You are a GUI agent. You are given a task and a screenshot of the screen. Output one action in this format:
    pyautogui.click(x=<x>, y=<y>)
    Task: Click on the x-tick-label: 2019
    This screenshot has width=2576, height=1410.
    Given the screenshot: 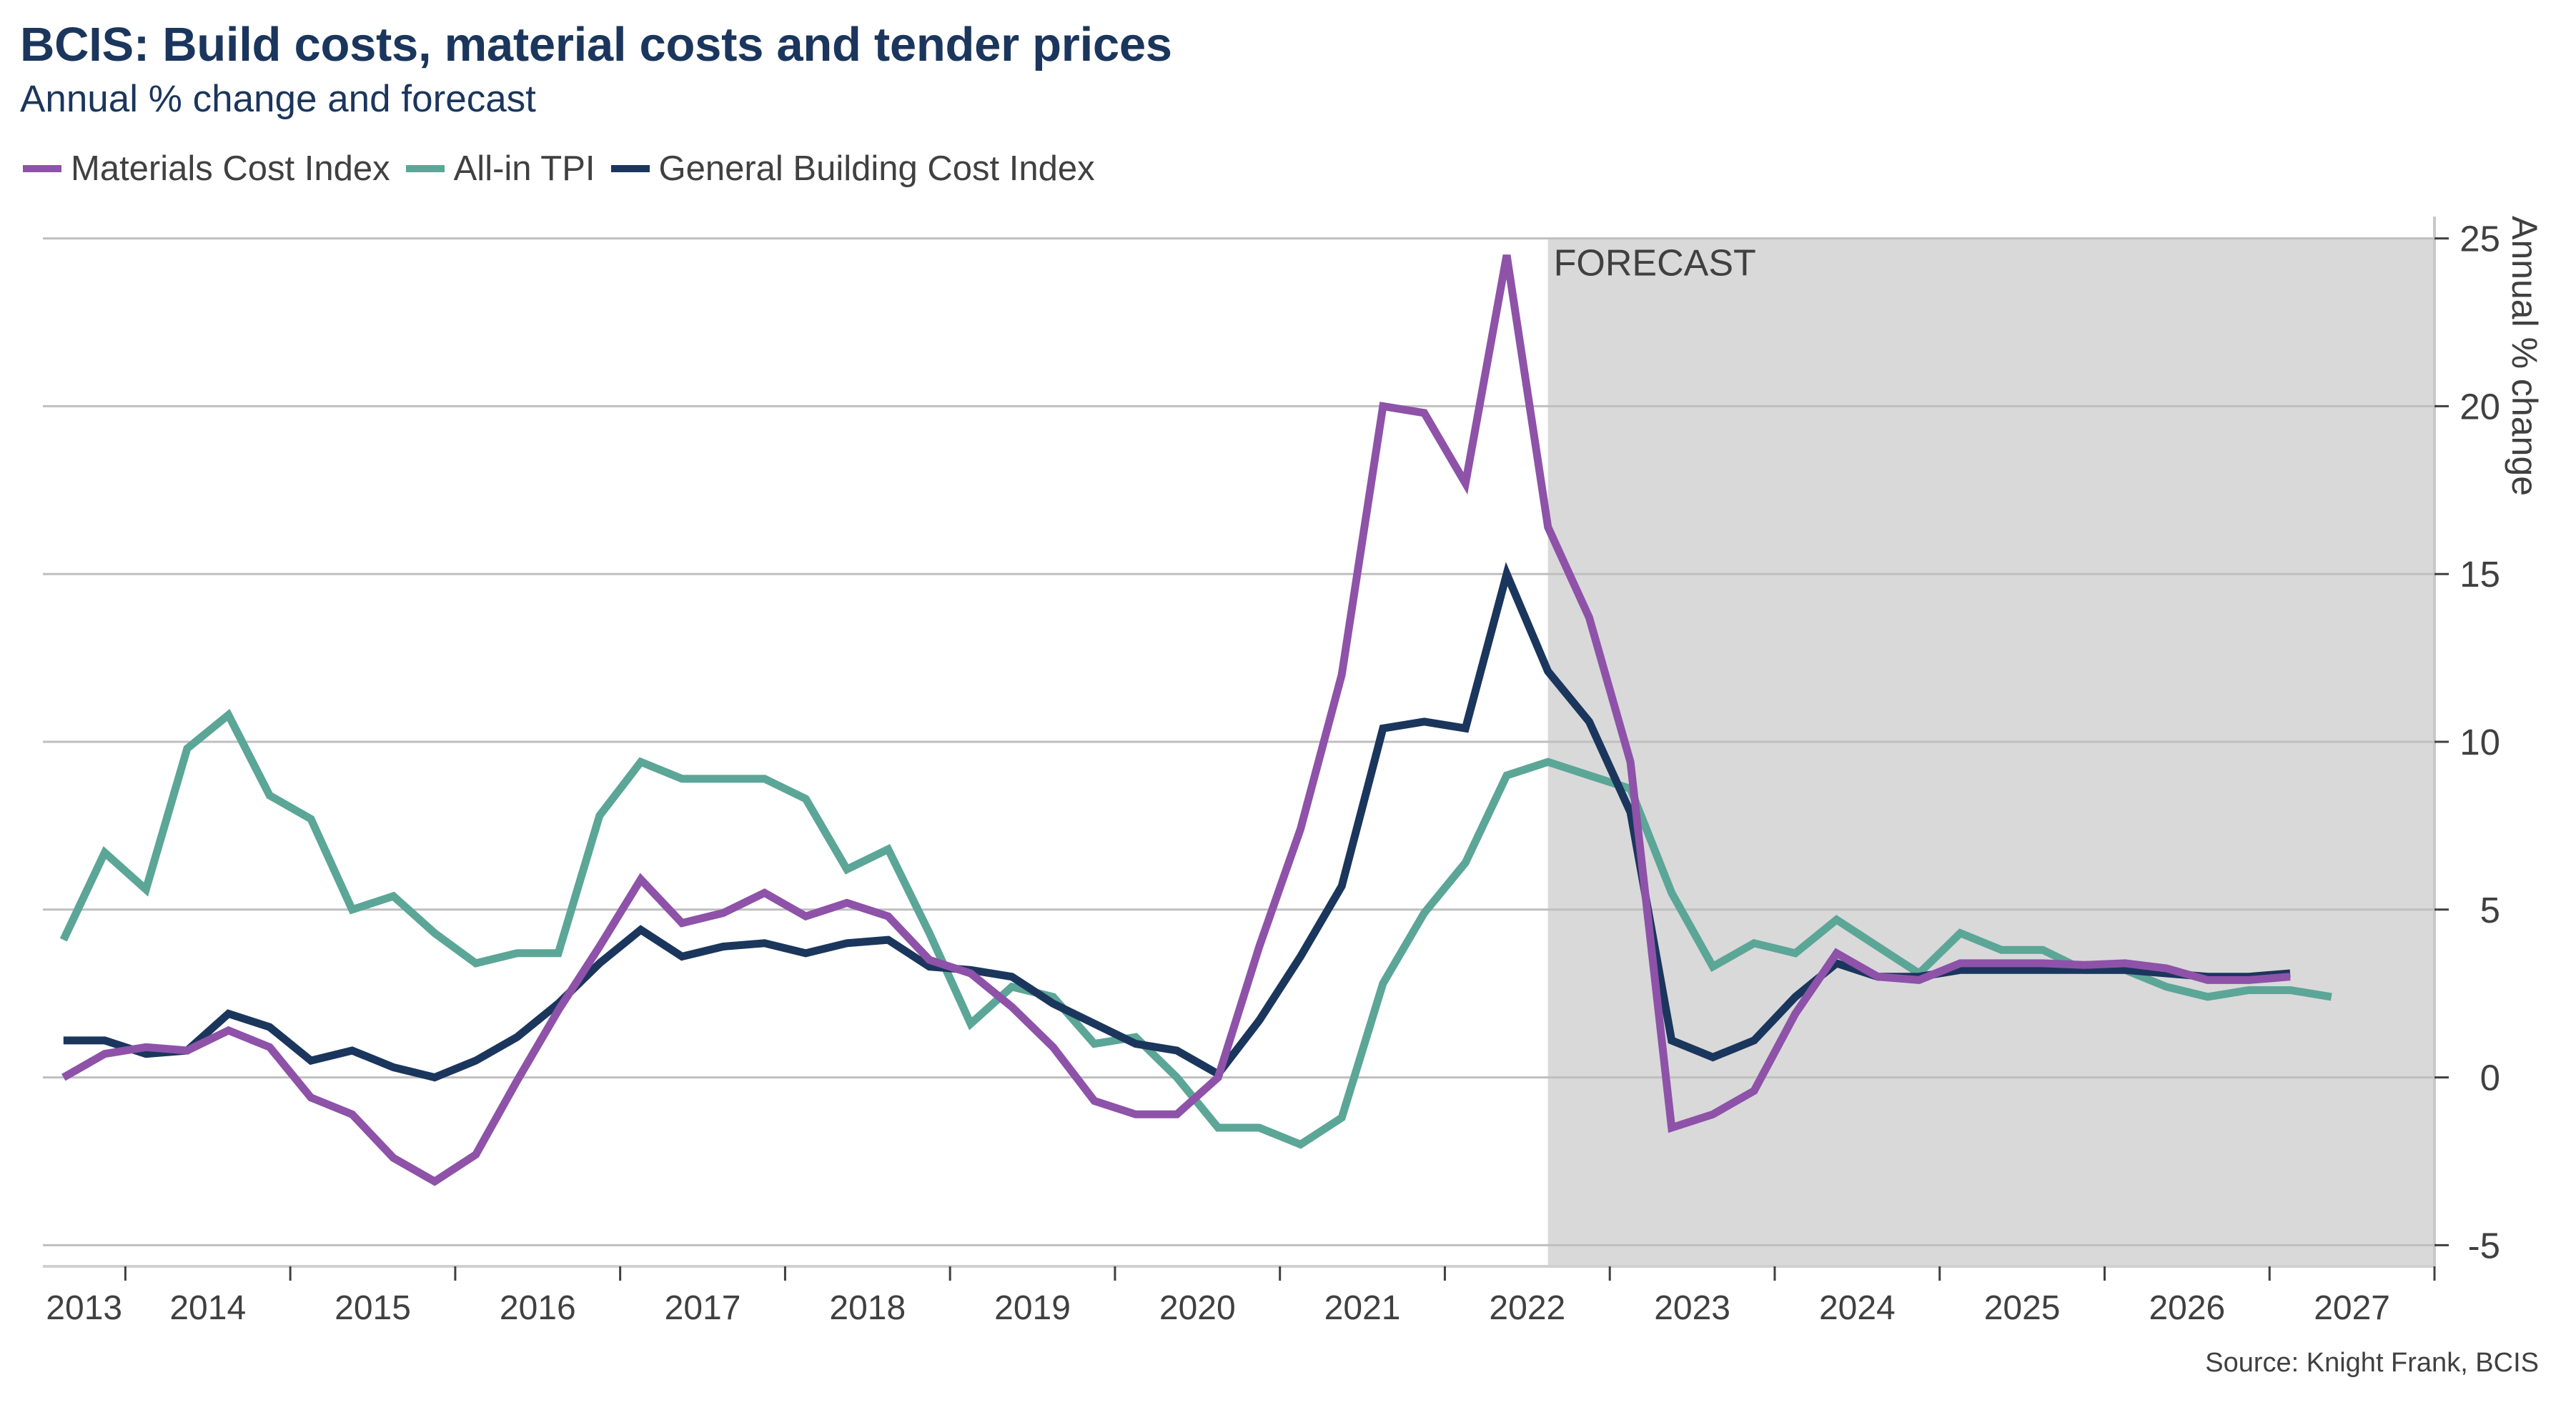 What is the action you would take?
    pyautogui.click(x=1033, y=1308)
    